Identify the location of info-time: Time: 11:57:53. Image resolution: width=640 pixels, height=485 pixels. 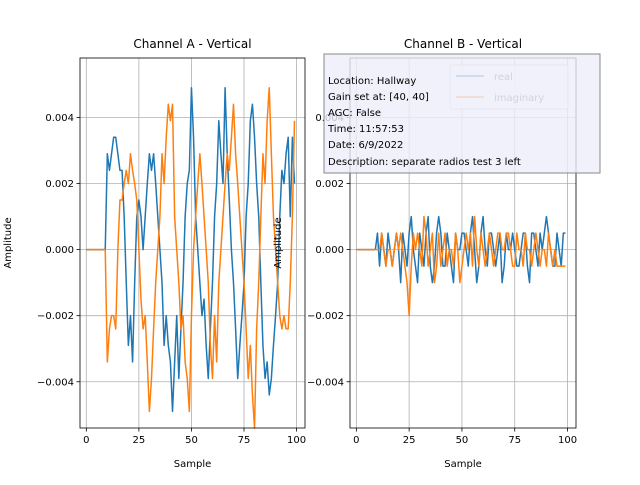
(365, 129).